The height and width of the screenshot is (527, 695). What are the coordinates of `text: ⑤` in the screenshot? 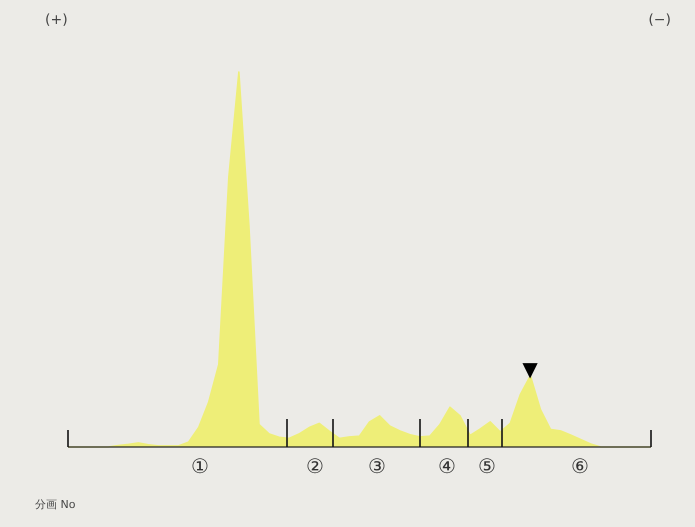 It's located at (487, 466).